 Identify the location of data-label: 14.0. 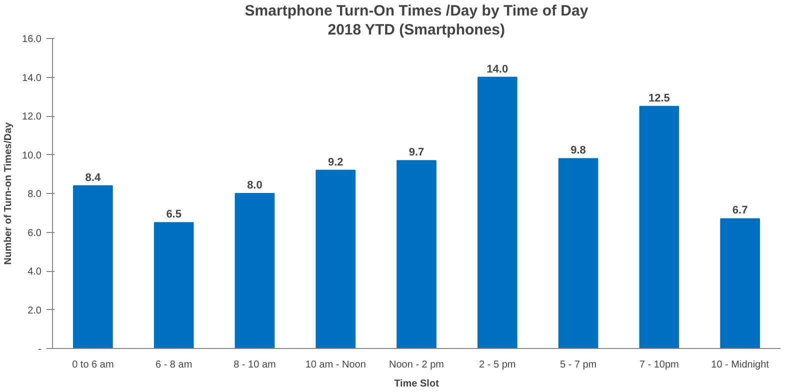
(497, 69).